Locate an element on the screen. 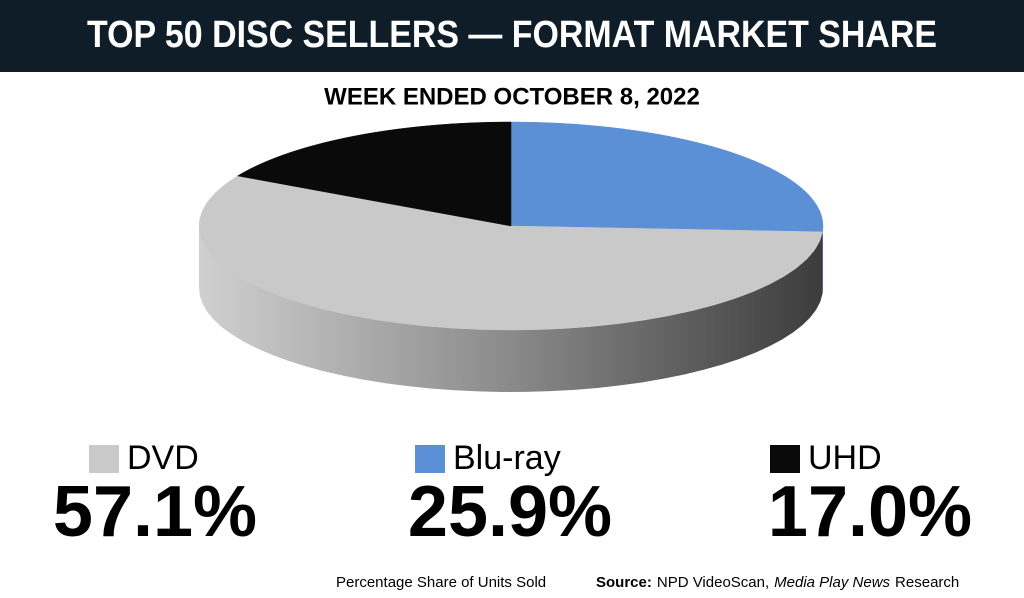 The image size is (1024, 598). value-label: 25.9% is located at coordinates (510, 512).